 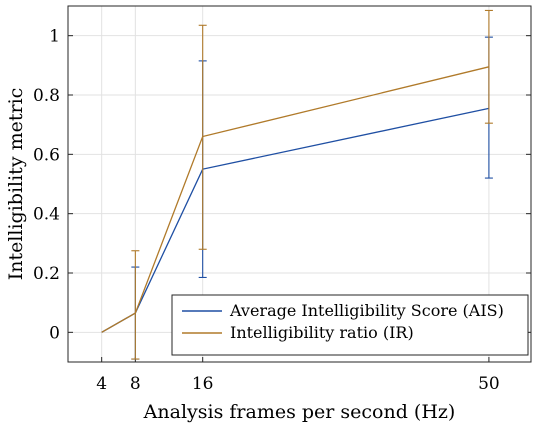 I want to click on x-tick-label: 16, so click(x=203, y=384).